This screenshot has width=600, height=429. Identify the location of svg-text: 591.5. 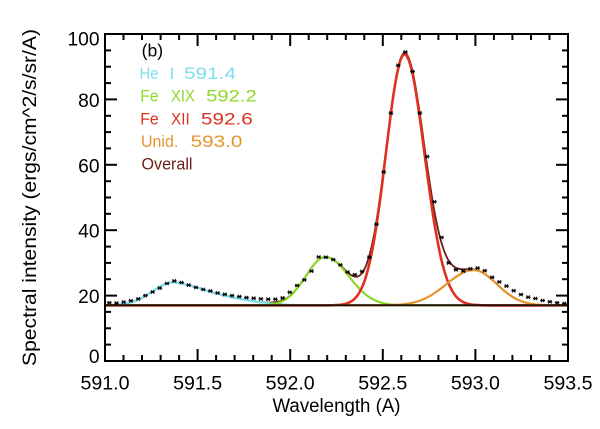
(197, 384).